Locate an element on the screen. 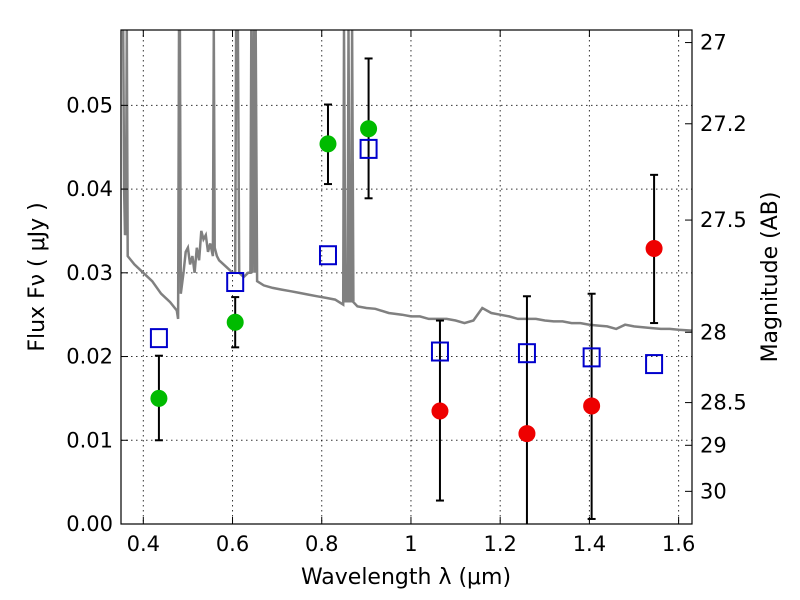 Image resolution: width=800 pixels, height=600 pixels. x-tick-label: 1.4 is located at coordinates (589, 544).